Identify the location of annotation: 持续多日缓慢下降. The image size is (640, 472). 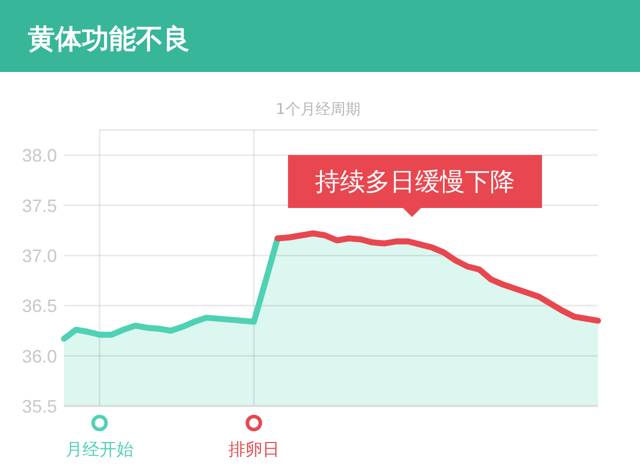
(415, 181).